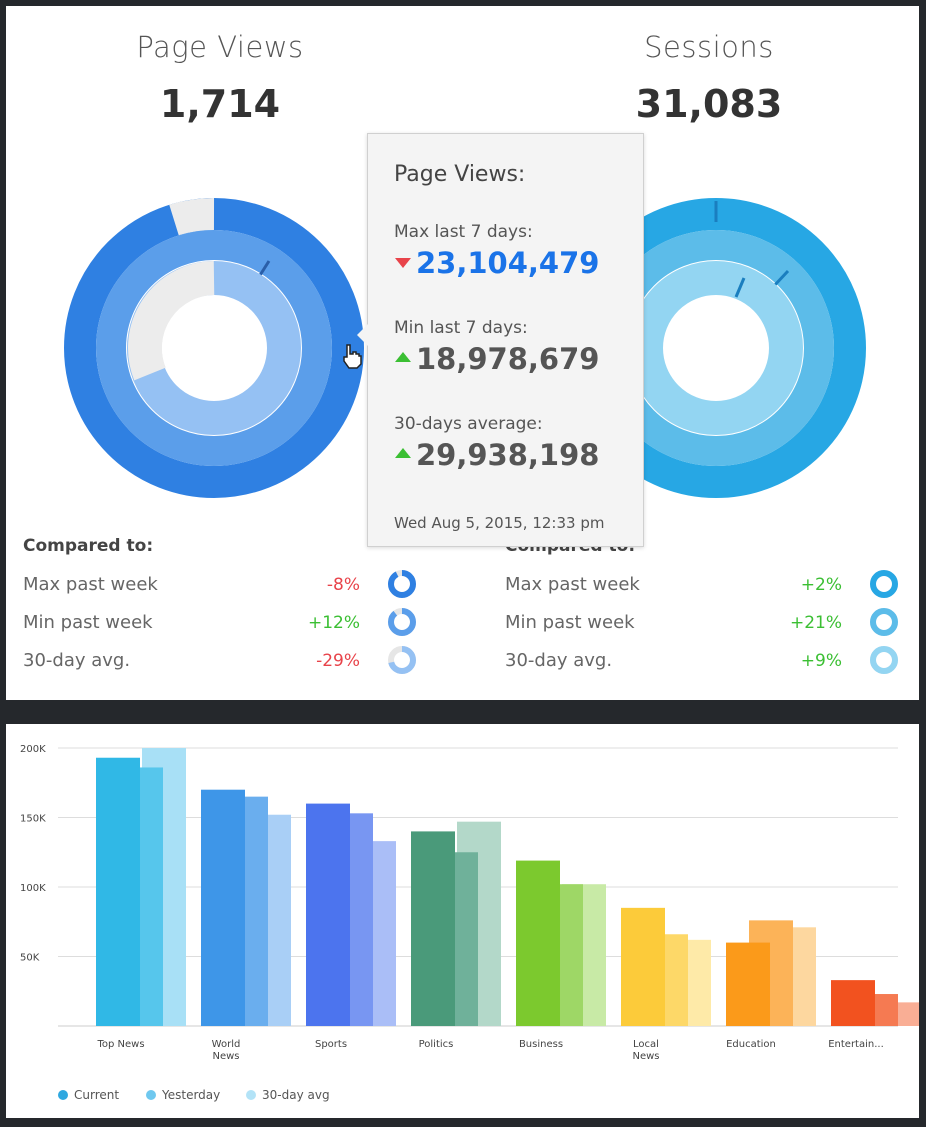 The height and width of the screenshot is (1127, 926). What do you see at coordinates (821, 661) in the screenshot?
I see `compared-row-value: +9%` at bounding box center [821, 661].